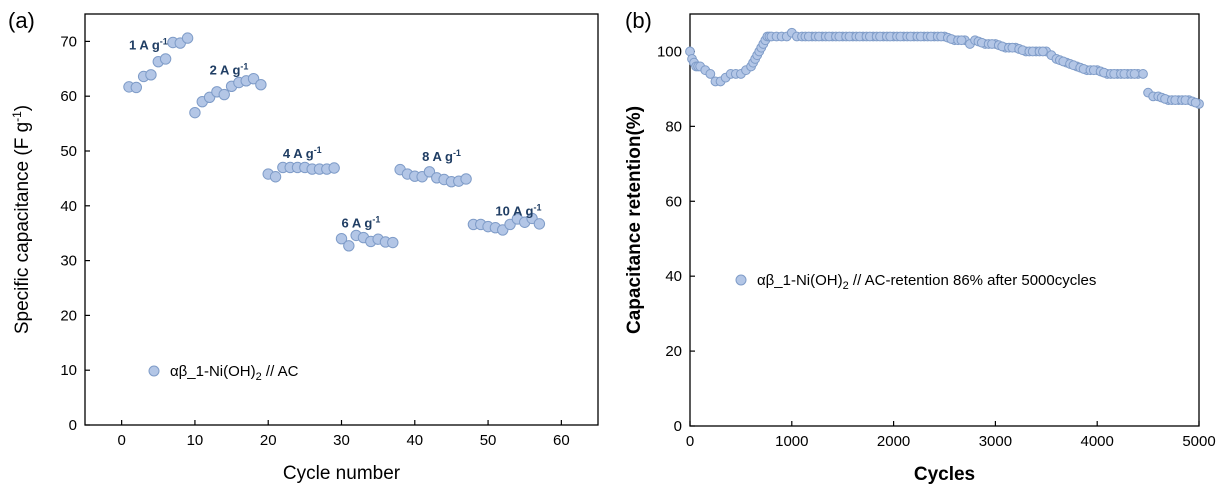 This screenshot has height=484, width=1217. What do you see at coordinates (68, 370) in the screenshot?
I see `y-tick-label: 10` at bounding box center [68, 370].